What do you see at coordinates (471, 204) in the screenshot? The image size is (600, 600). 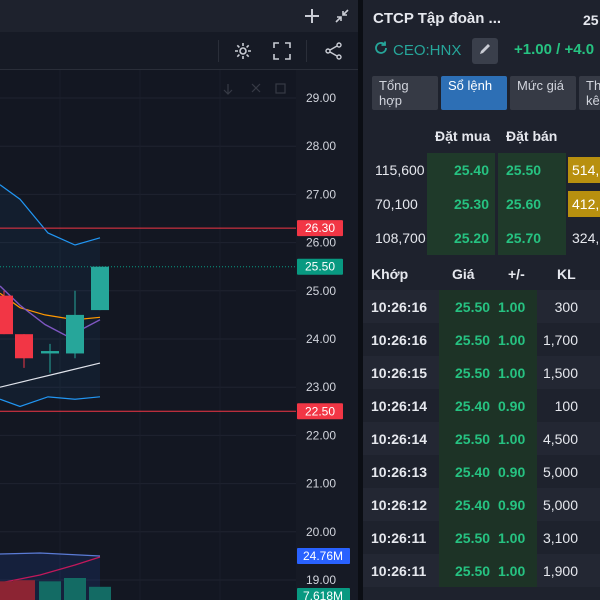 I see `bid-price: 25.30` at bounding box center [471, 204].